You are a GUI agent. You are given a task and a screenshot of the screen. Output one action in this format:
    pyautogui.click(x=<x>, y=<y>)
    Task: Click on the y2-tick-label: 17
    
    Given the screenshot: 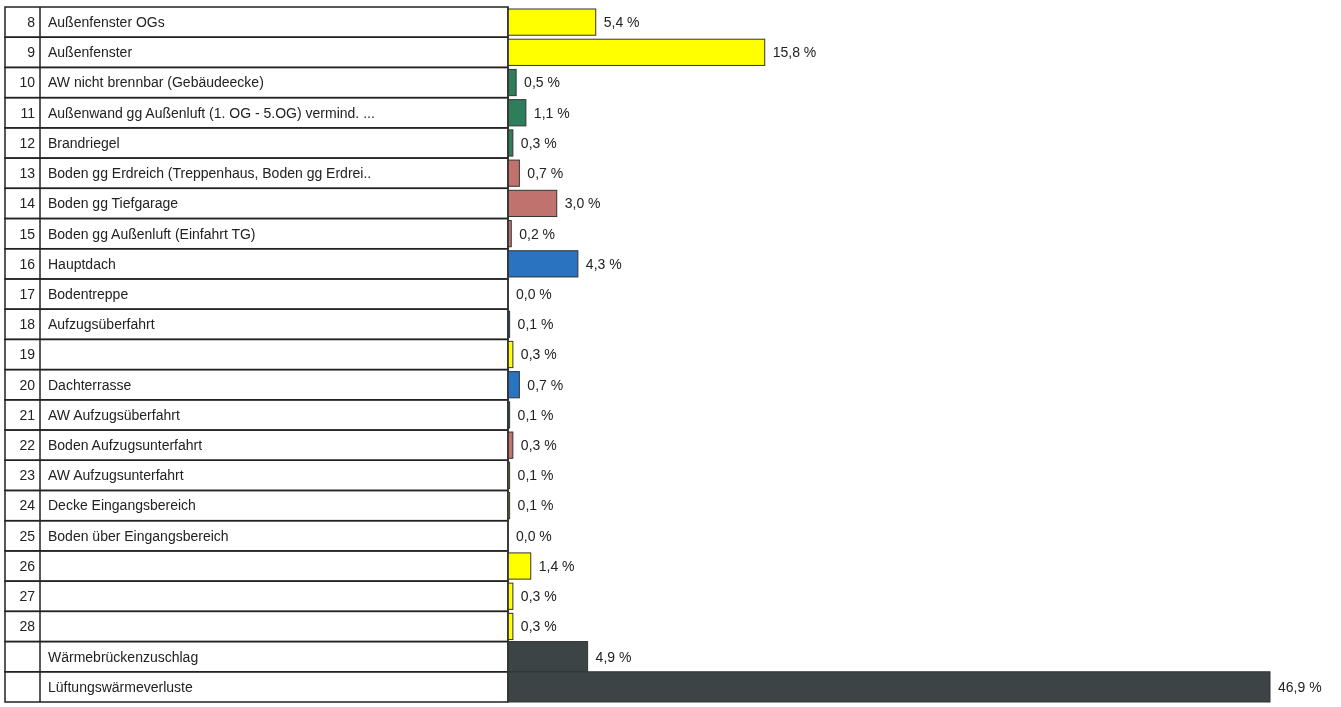 What is the action you would take?
    pyautogui.click(x=27, y=293)
    